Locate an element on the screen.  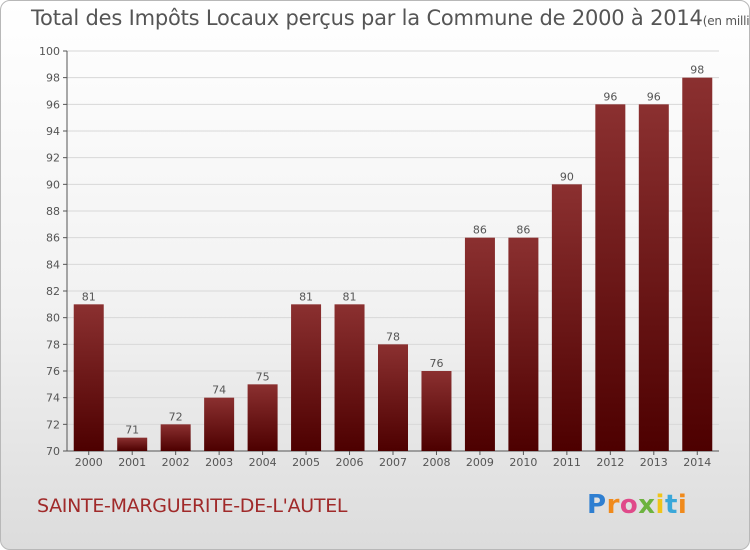
data-label: 75 is located at coordinates (263, 376).